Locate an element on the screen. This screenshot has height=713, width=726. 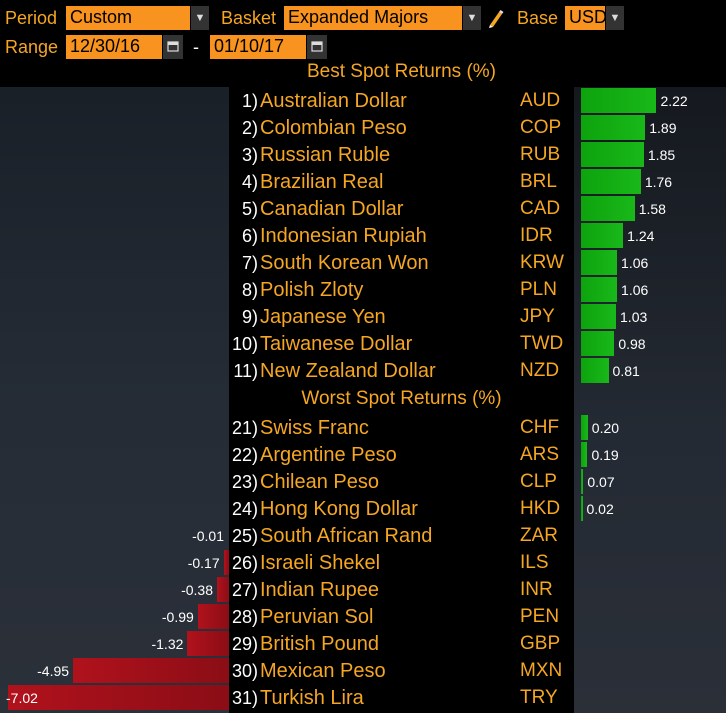
bar-value-label: -0.38 is located at coordinates (197, 589).